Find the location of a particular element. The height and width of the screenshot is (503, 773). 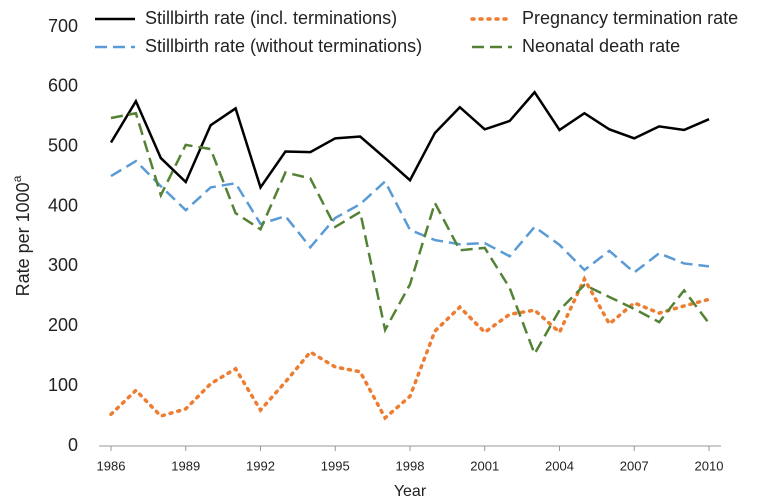

y-tick-label: 300 is located at coordinates (63, 265).